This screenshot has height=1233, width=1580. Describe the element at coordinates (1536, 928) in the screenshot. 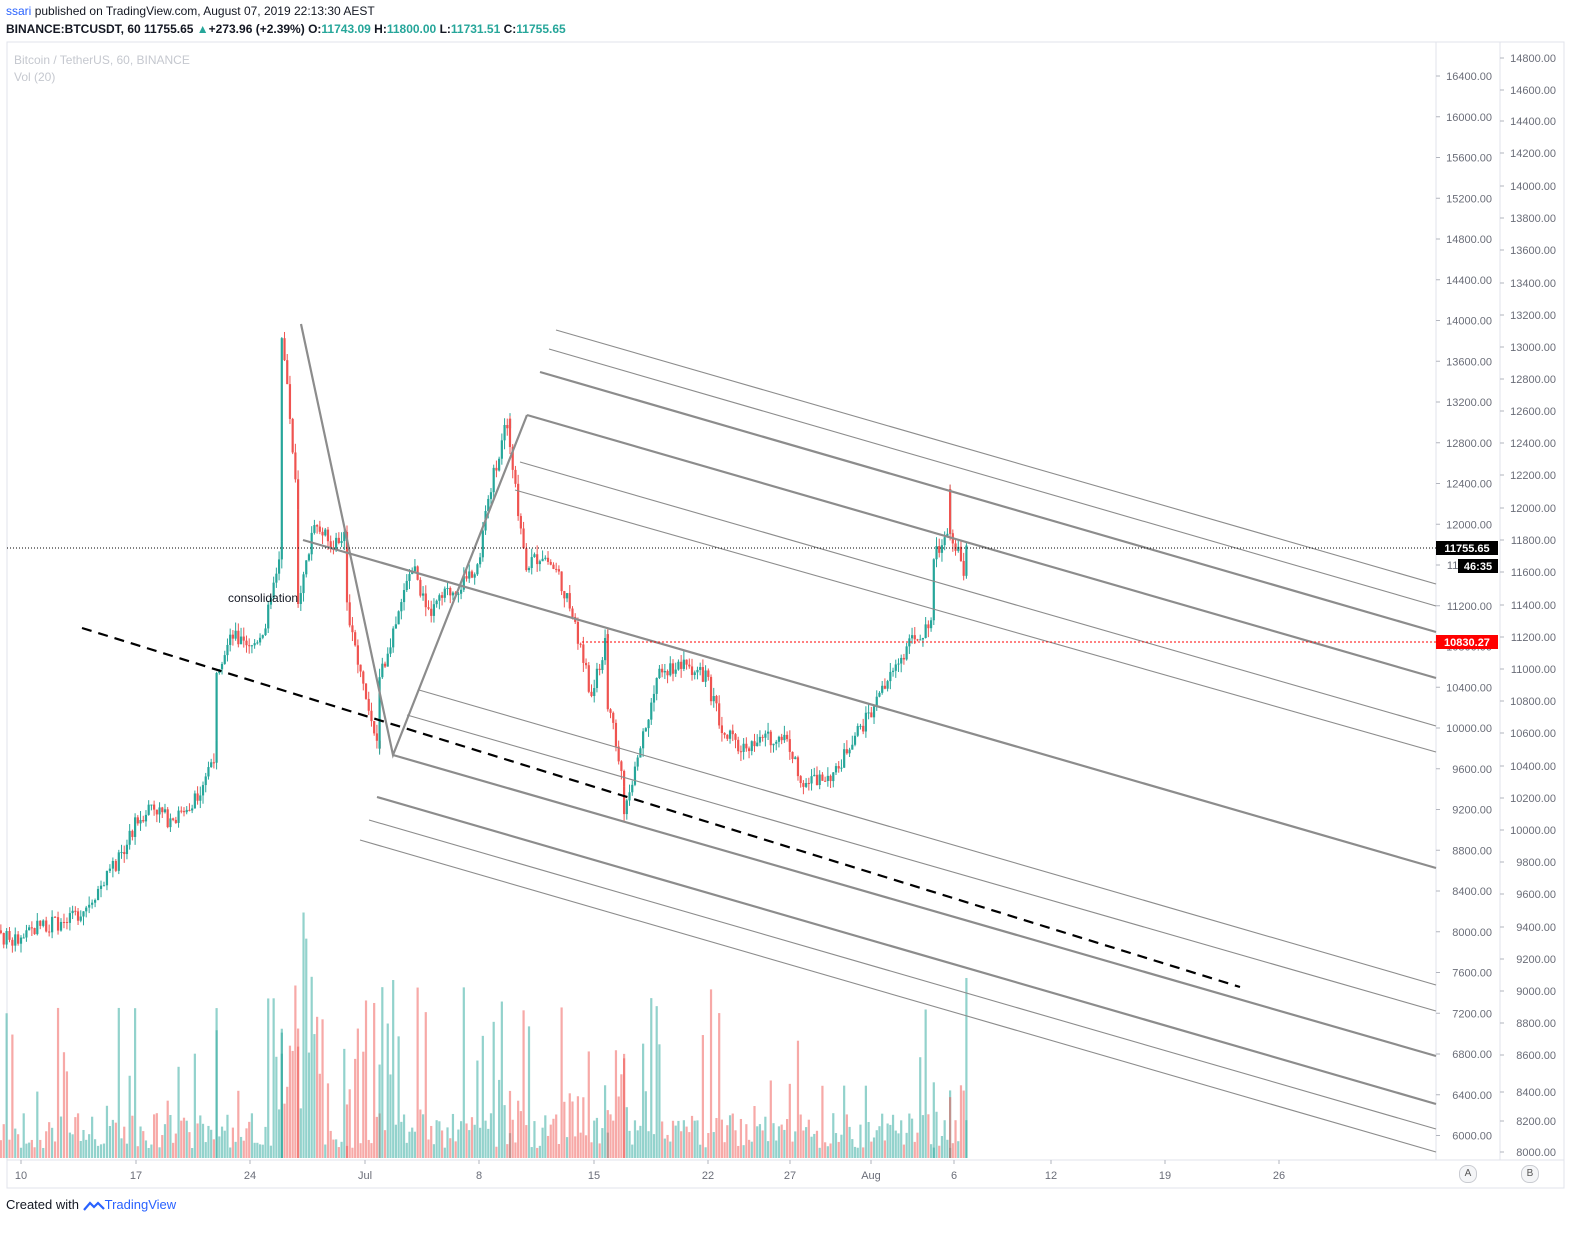

I see `price-tick-label-outer: 9400.00` at that location.